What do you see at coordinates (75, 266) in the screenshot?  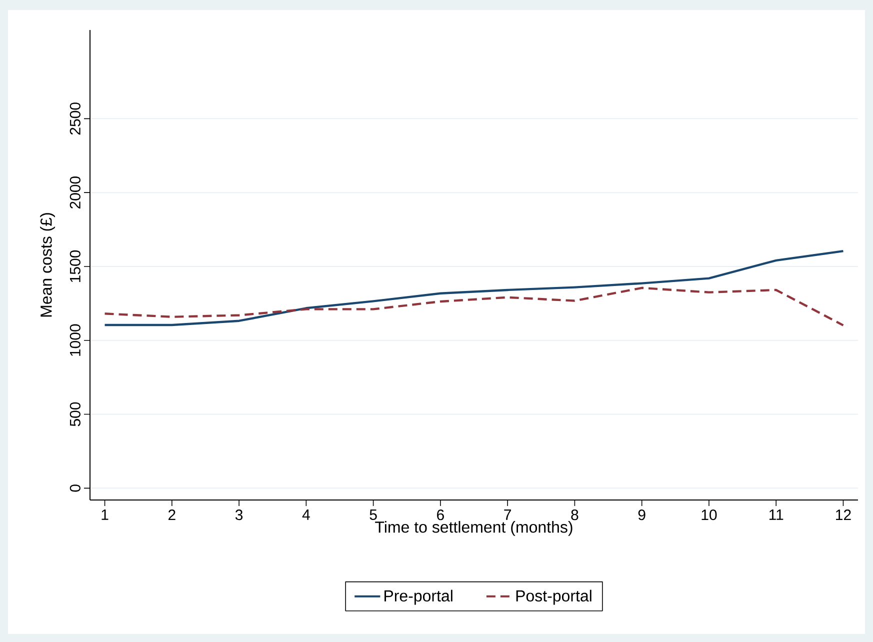 I see `y-tick-label: 1500` at bounding box center [75, 266].